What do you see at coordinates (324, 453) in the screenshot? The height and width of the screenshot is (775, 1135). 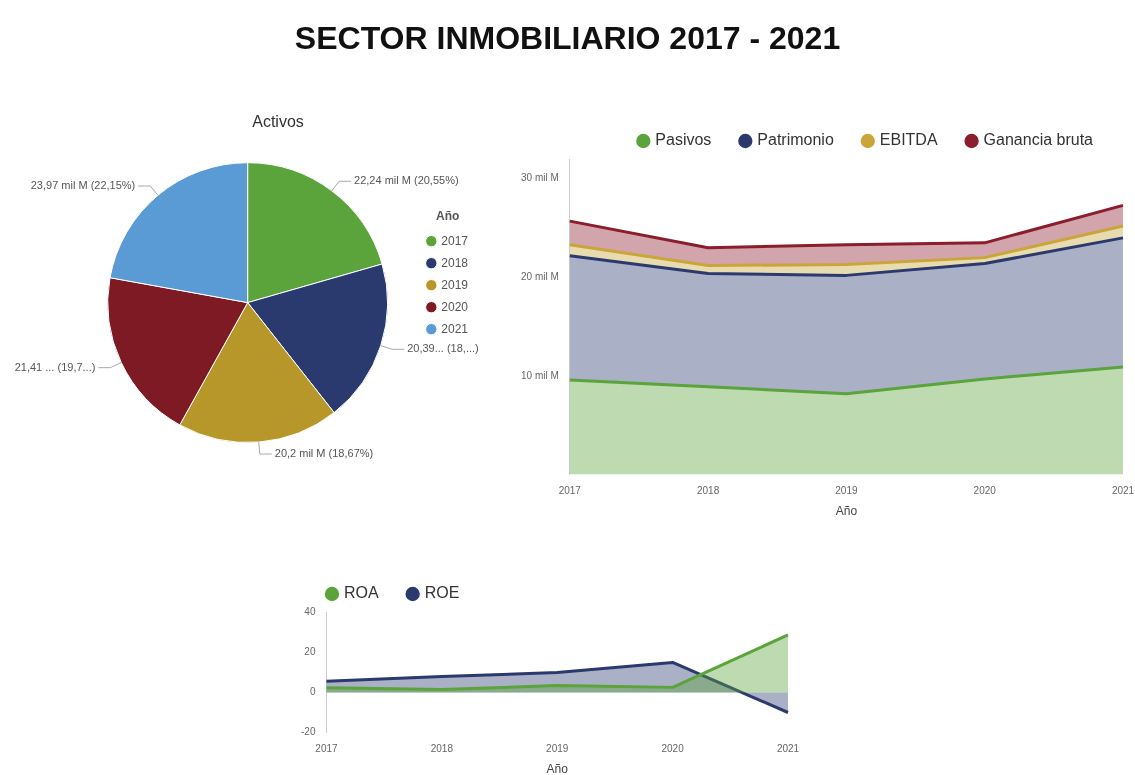 I see `data-label: 20,2 mil M (18,67%)` at bounding box center [324, 453].